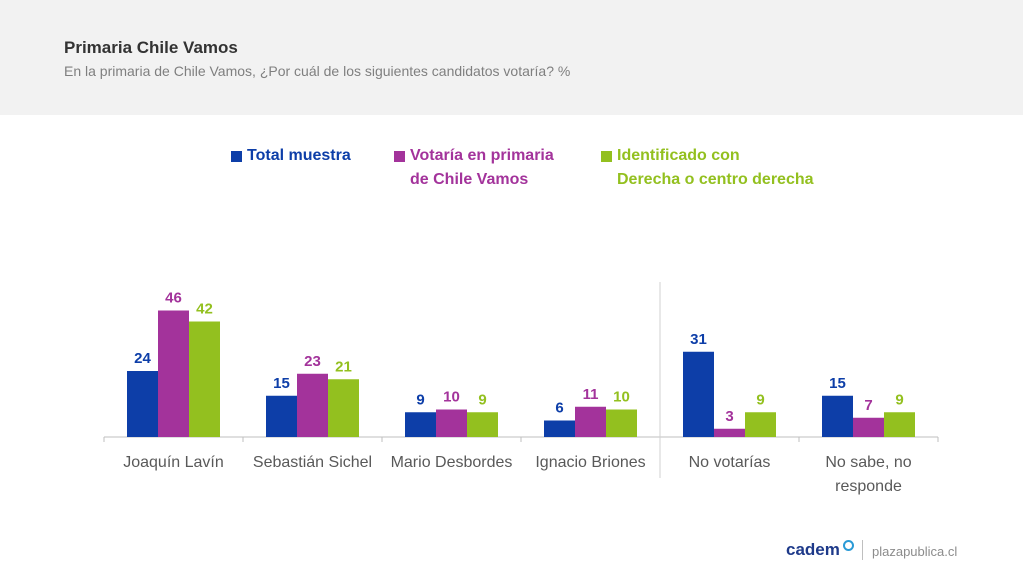  I want to click on cadem-logo: cadem, so click(813, 549).